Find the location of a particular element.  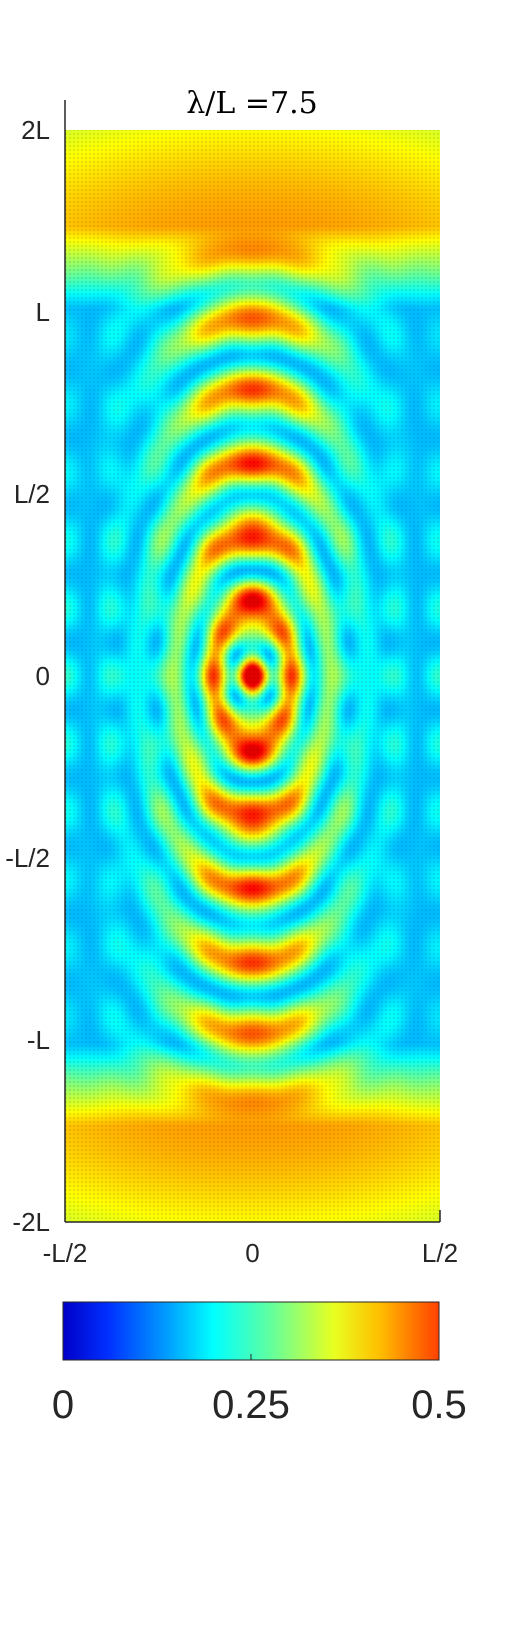

y-tick-label: L/2 is located at coordinates (32, 494).